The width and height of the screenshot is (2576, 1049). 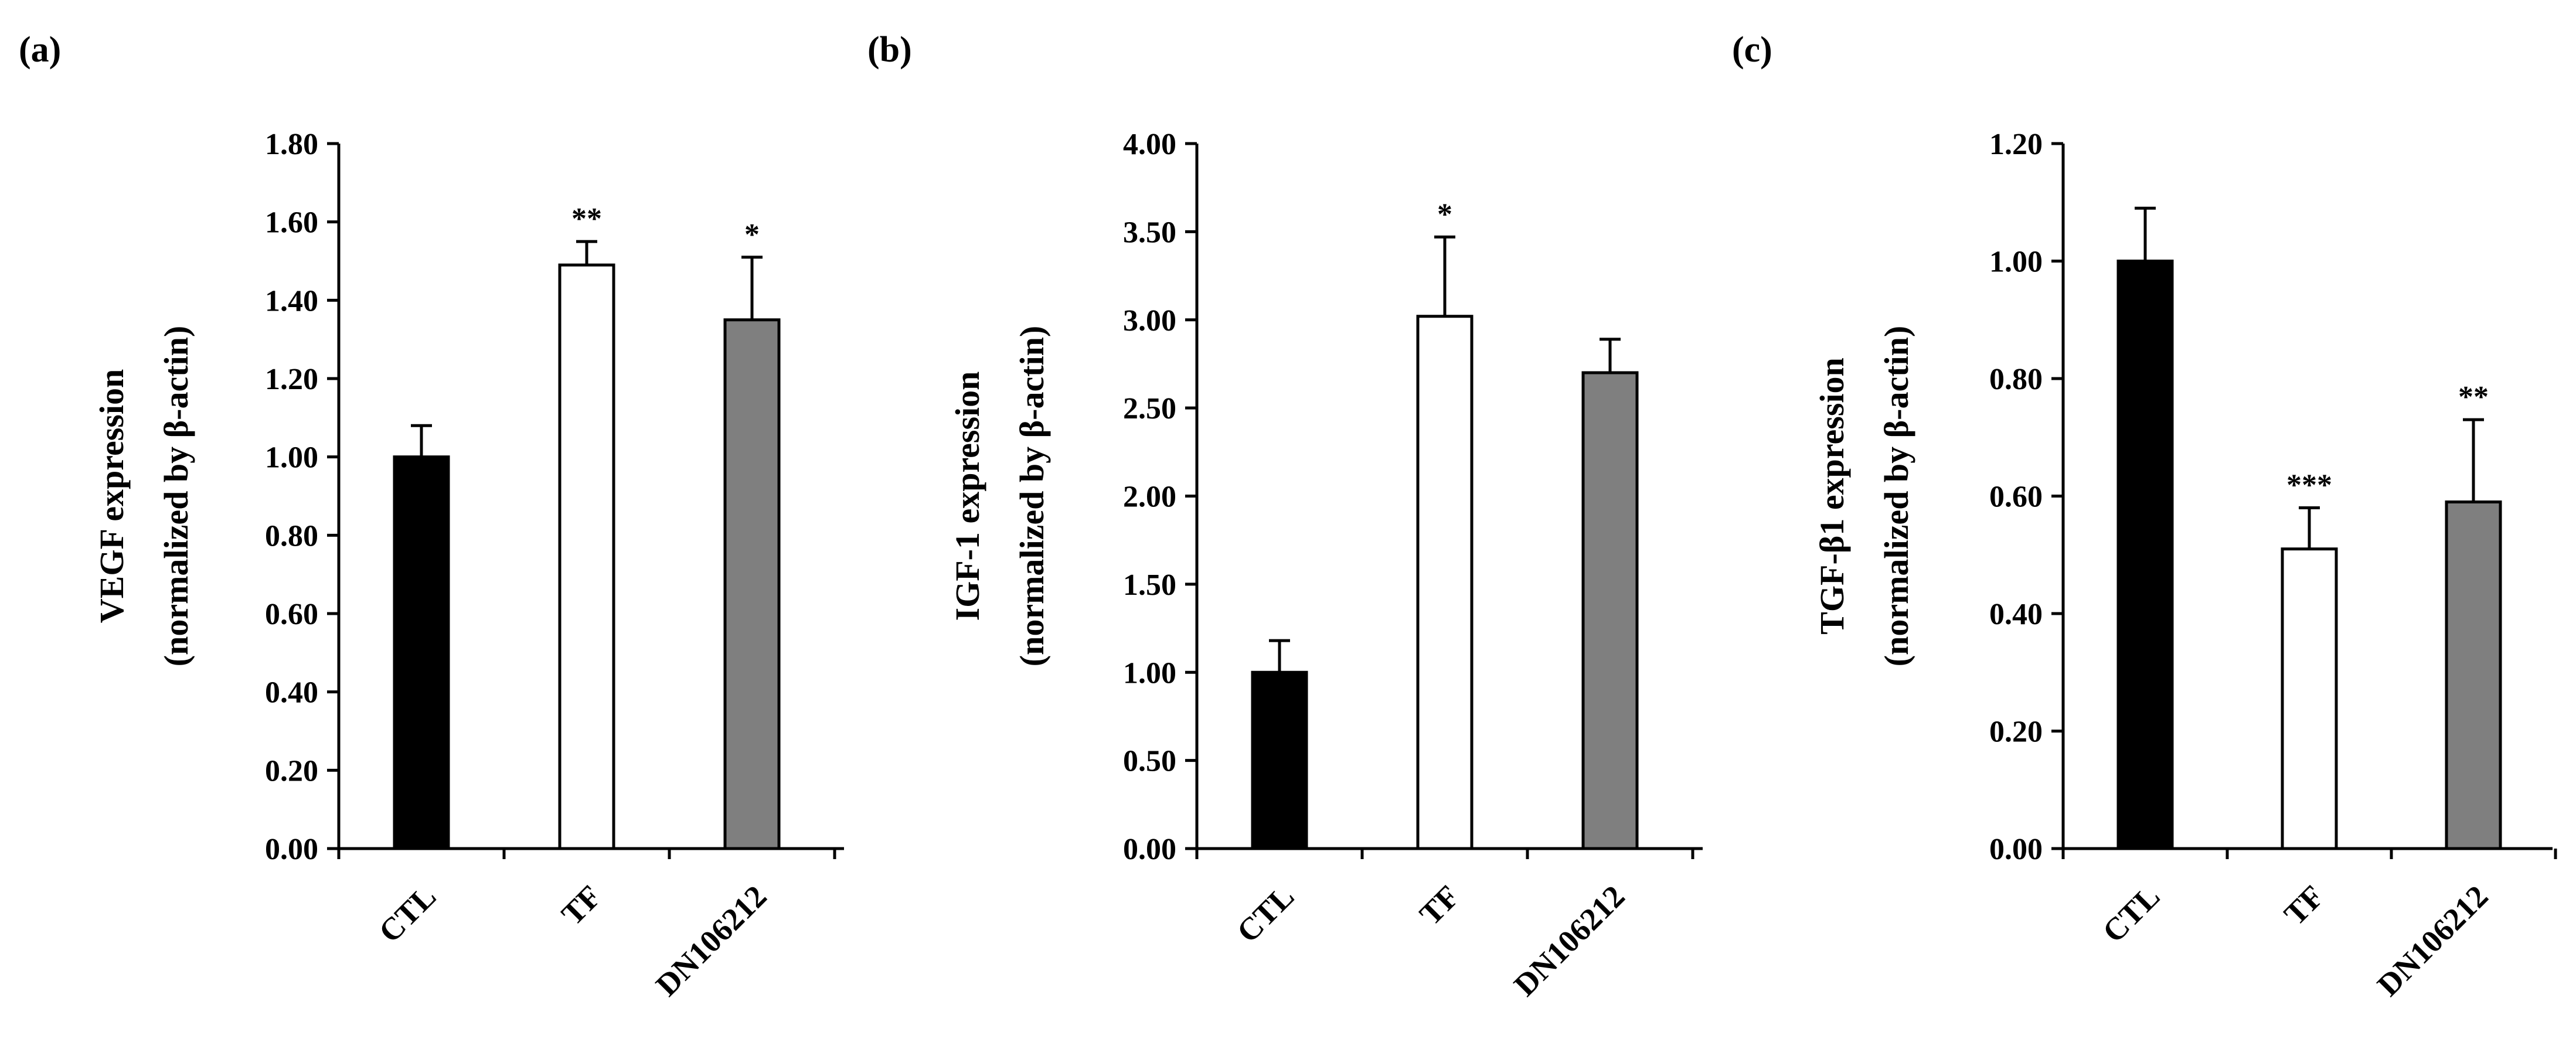 I want to click on y-tick-label: 2.50, so click(x=1149, y=408).